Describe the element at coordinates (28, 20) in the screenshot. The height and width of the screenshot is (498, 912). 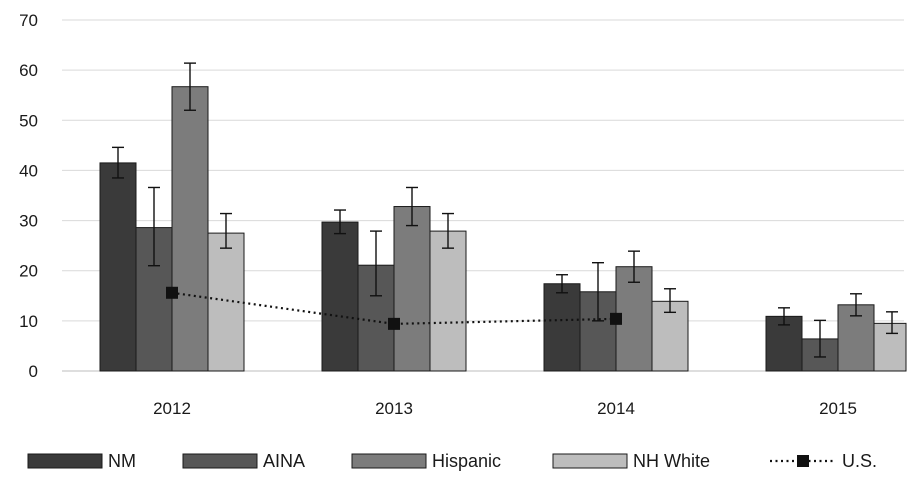
I see `y-tick-label: 70` at that location.